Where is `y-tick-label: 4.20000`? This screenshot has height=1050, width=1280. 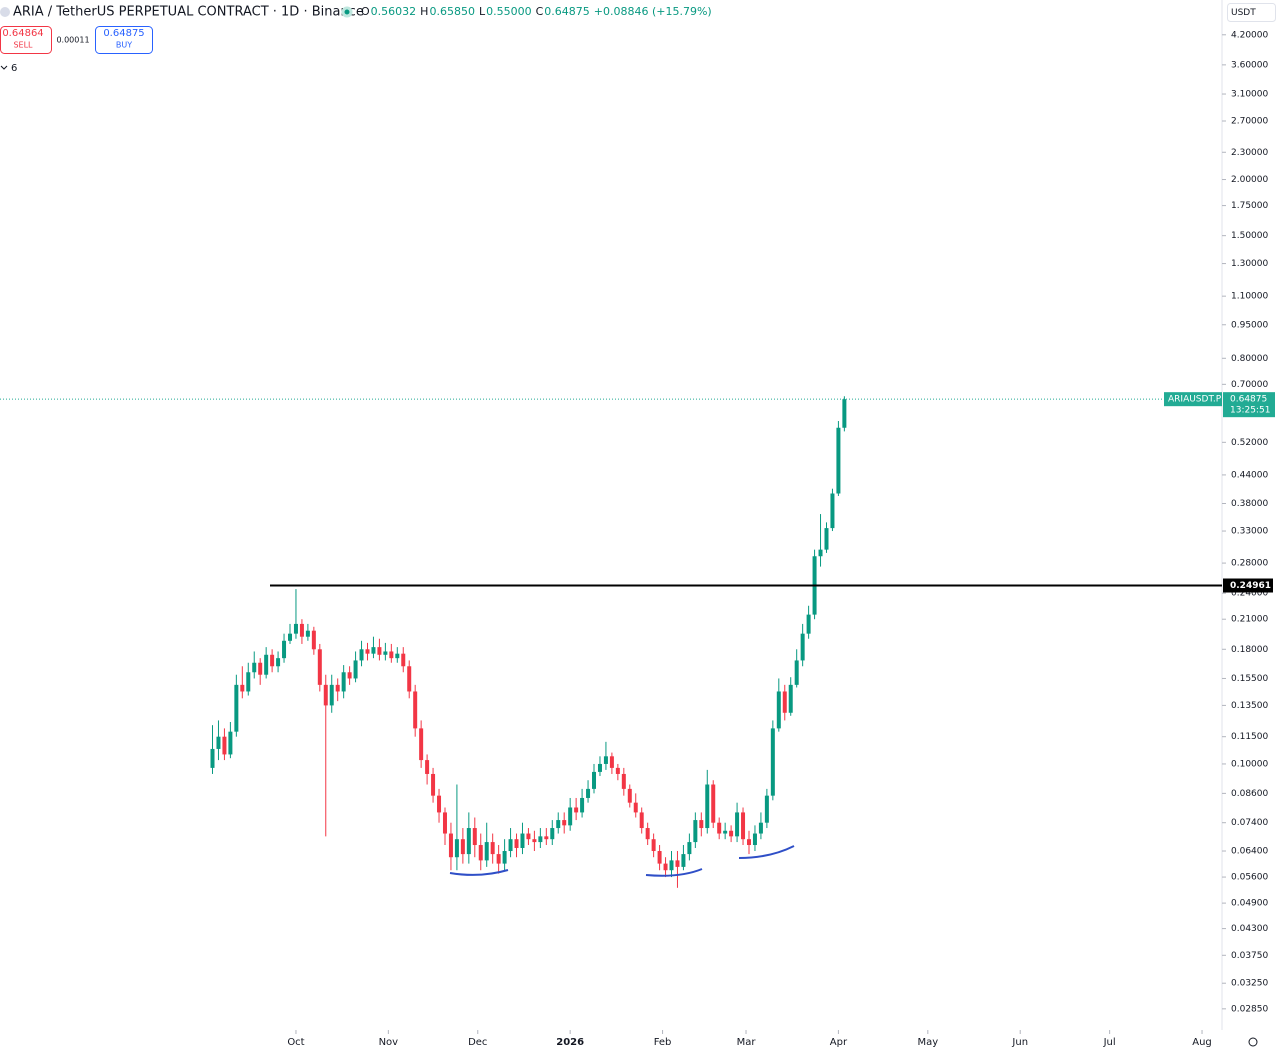
y-tick-label: 4.20000 is located at coordinates (1249, 35).